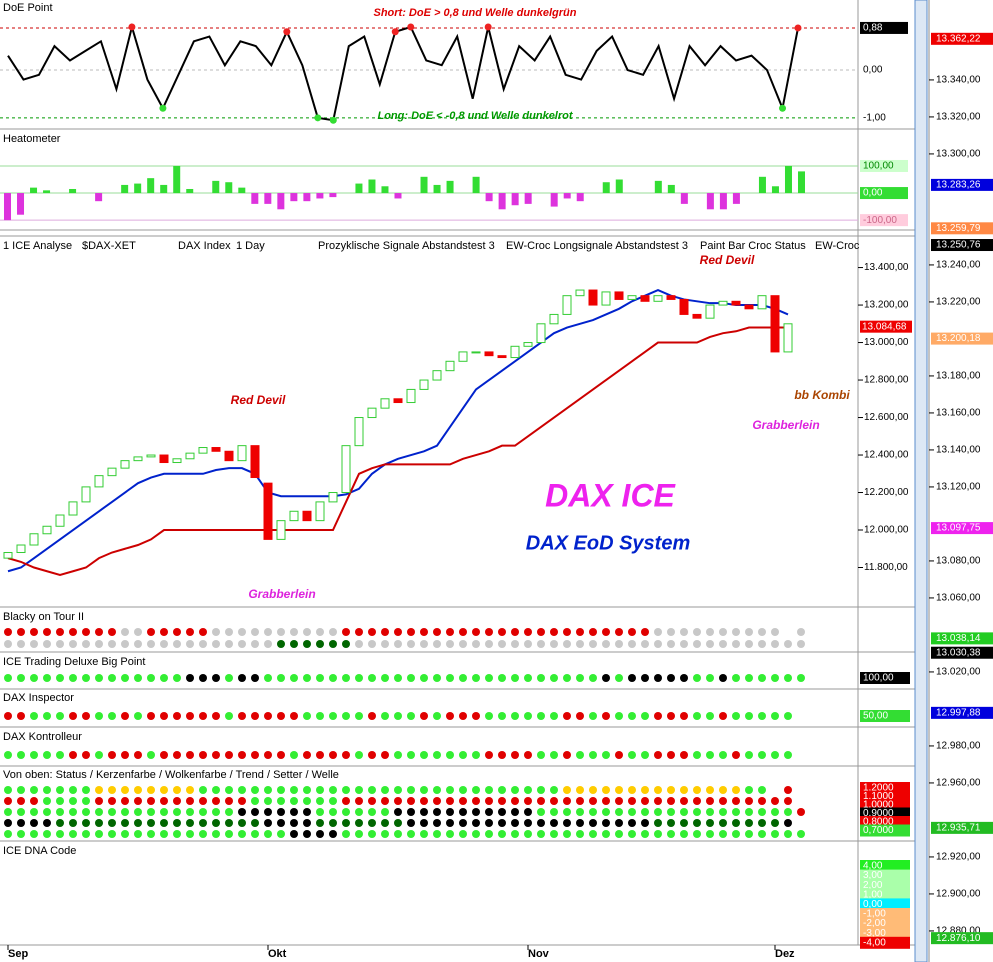  I want to click on price-marker-label: 13.259,79, so click(958, 228).